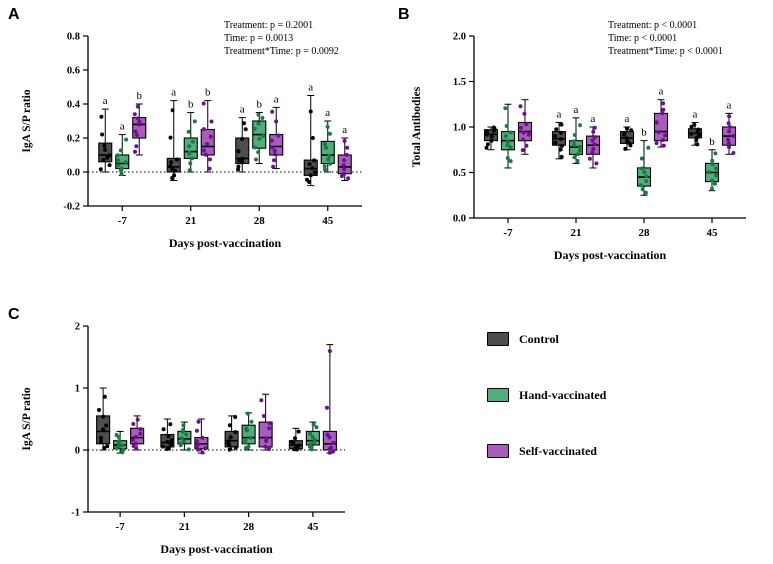 This screenshot has height=564, width=773. Describe the element at coordinates (77, 389) in the screenshot. I see `svg-text: 1` at that location.